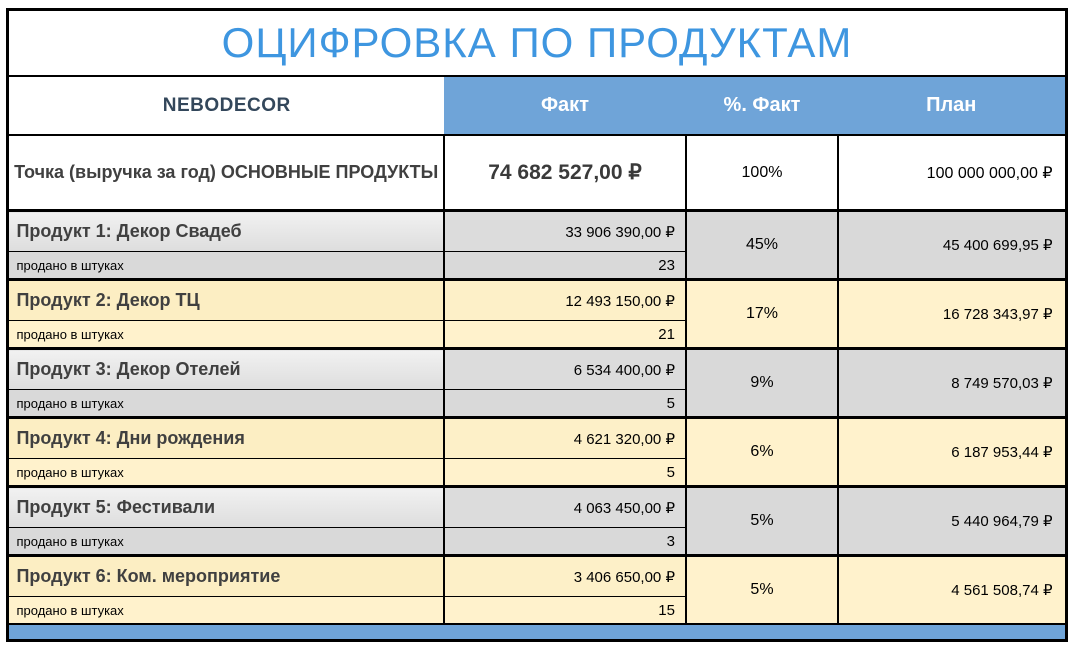  What do you see at coordinates (951, 244) in the screenshot?
I see `product-plan-value: 45 400 699,95 ₽` at bounding box center [951, 244].